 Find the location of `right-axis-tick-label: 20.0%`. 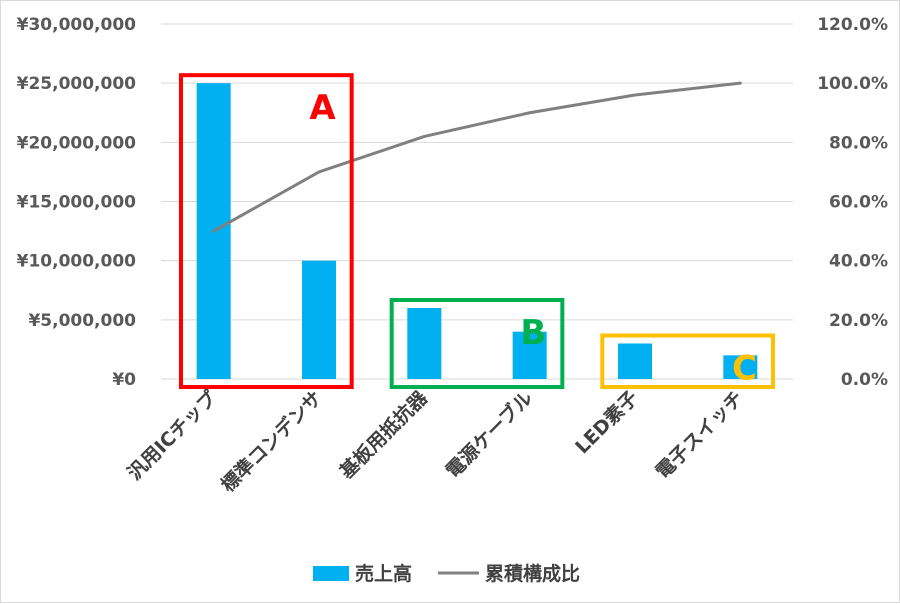

right-axis-tick-label: 20.0% is located at coordinates (858, 321).